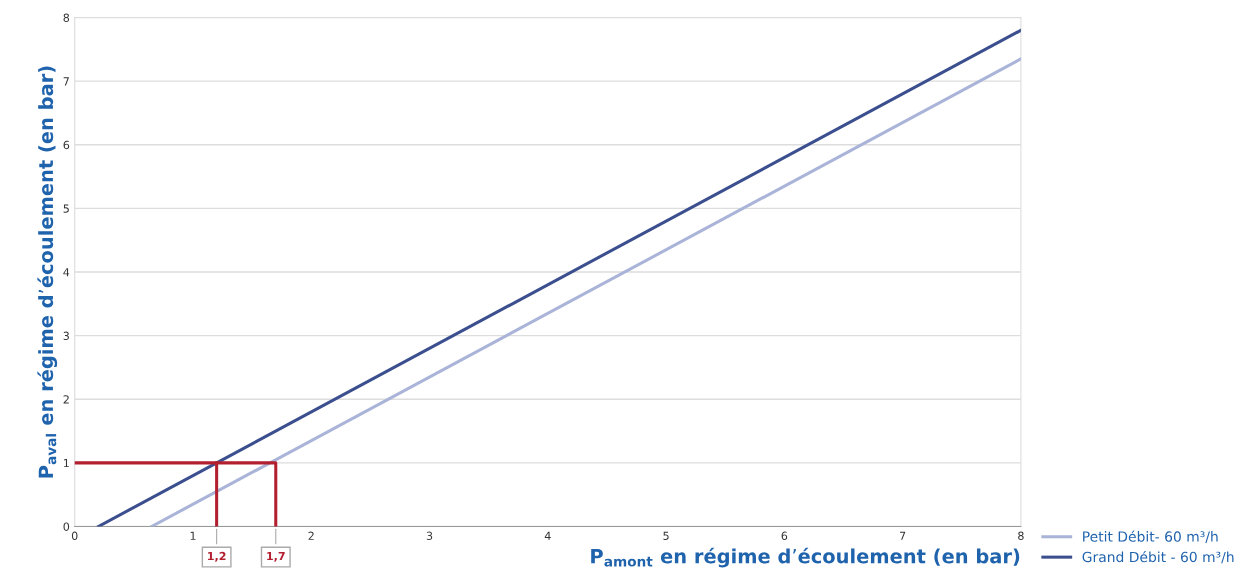 The image size is (1245, 585). Describe the element at coordinates (547, 535) in the screenshot. I see `x-tick-label: 4` at that location.